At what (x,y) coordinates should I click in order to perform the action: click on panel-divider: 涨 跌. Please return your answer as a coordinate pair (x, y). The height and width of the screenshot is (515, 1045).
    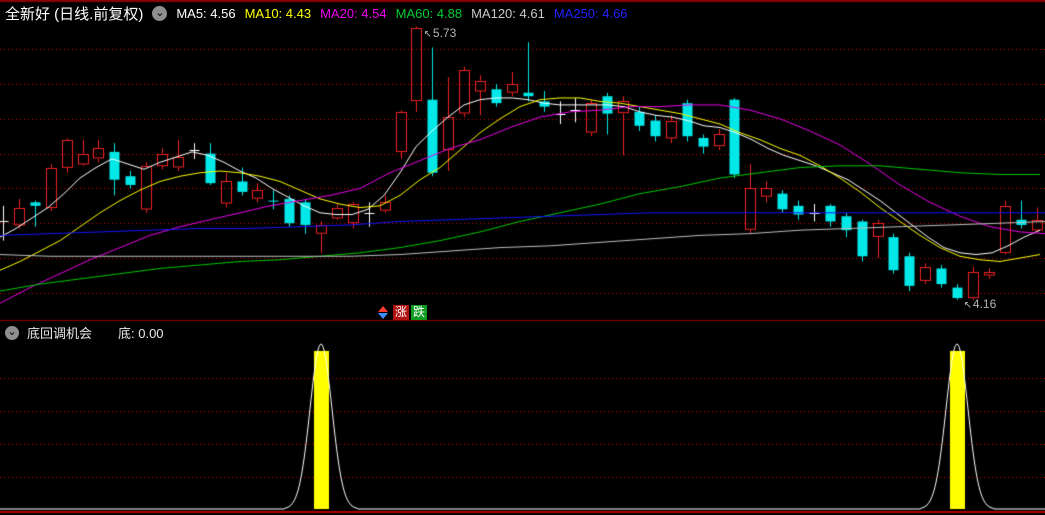
    Looking at the image, I should click on (402, 312).